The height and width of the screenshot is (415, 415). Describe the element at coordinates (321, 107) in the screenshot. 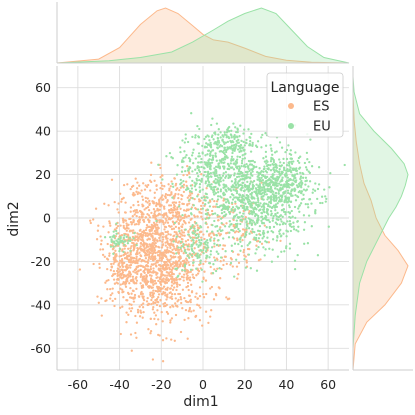

I see `legend-label-es: ES` at that location.